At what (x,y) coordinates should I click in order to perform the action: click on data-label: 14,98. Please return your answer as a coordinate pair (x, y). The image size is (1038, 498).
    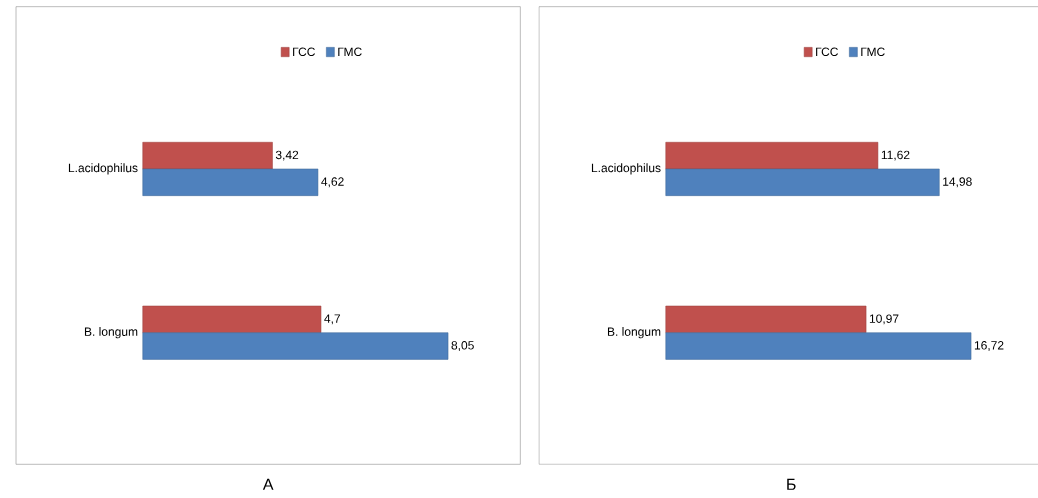
    Looking at the image, I should click on (957, 182).